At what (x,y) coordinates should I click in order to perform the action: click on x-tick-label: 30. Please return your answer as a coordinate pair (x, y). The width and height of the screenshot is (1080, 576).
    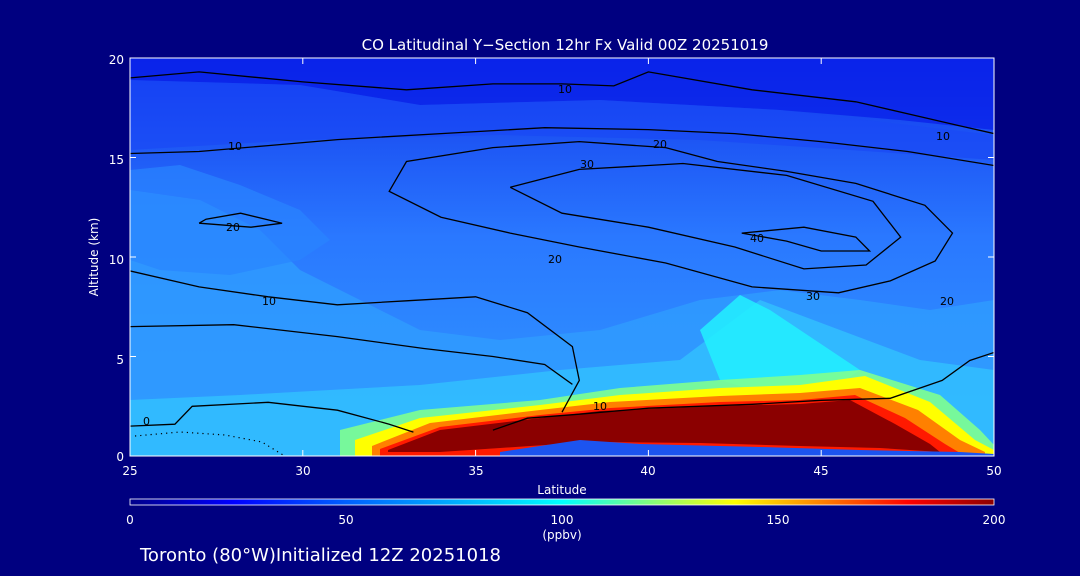
    Looking at the image, I should click on (302, 471).